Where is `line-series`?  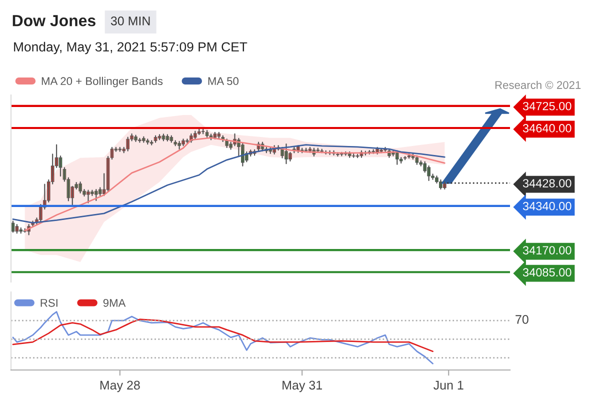
line-series is located at coordinates (229, 184).